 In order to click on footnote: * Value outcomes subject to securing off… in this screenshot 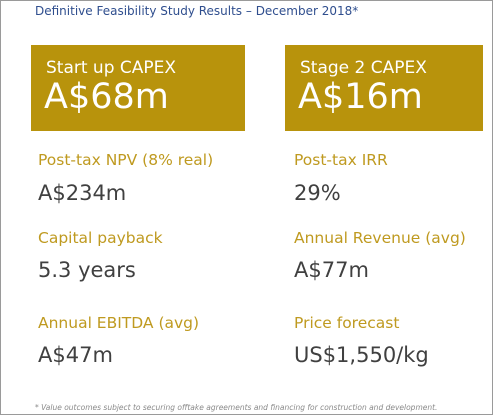, I will do `click(236, 407)`.